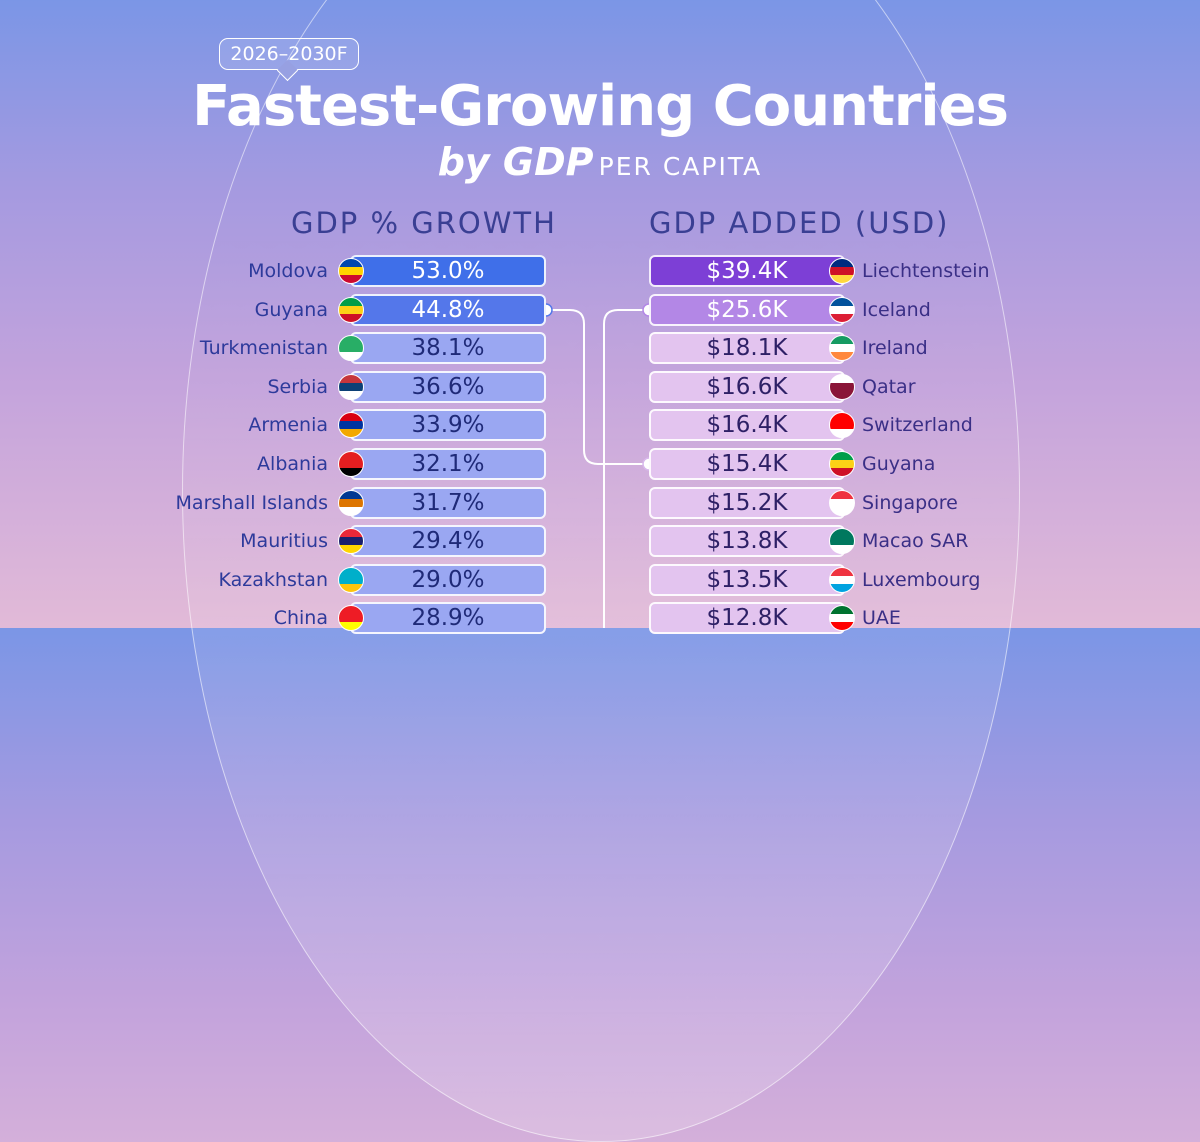  I want to click on gdp-added-value-label: $18.1K, so click(747, 348).